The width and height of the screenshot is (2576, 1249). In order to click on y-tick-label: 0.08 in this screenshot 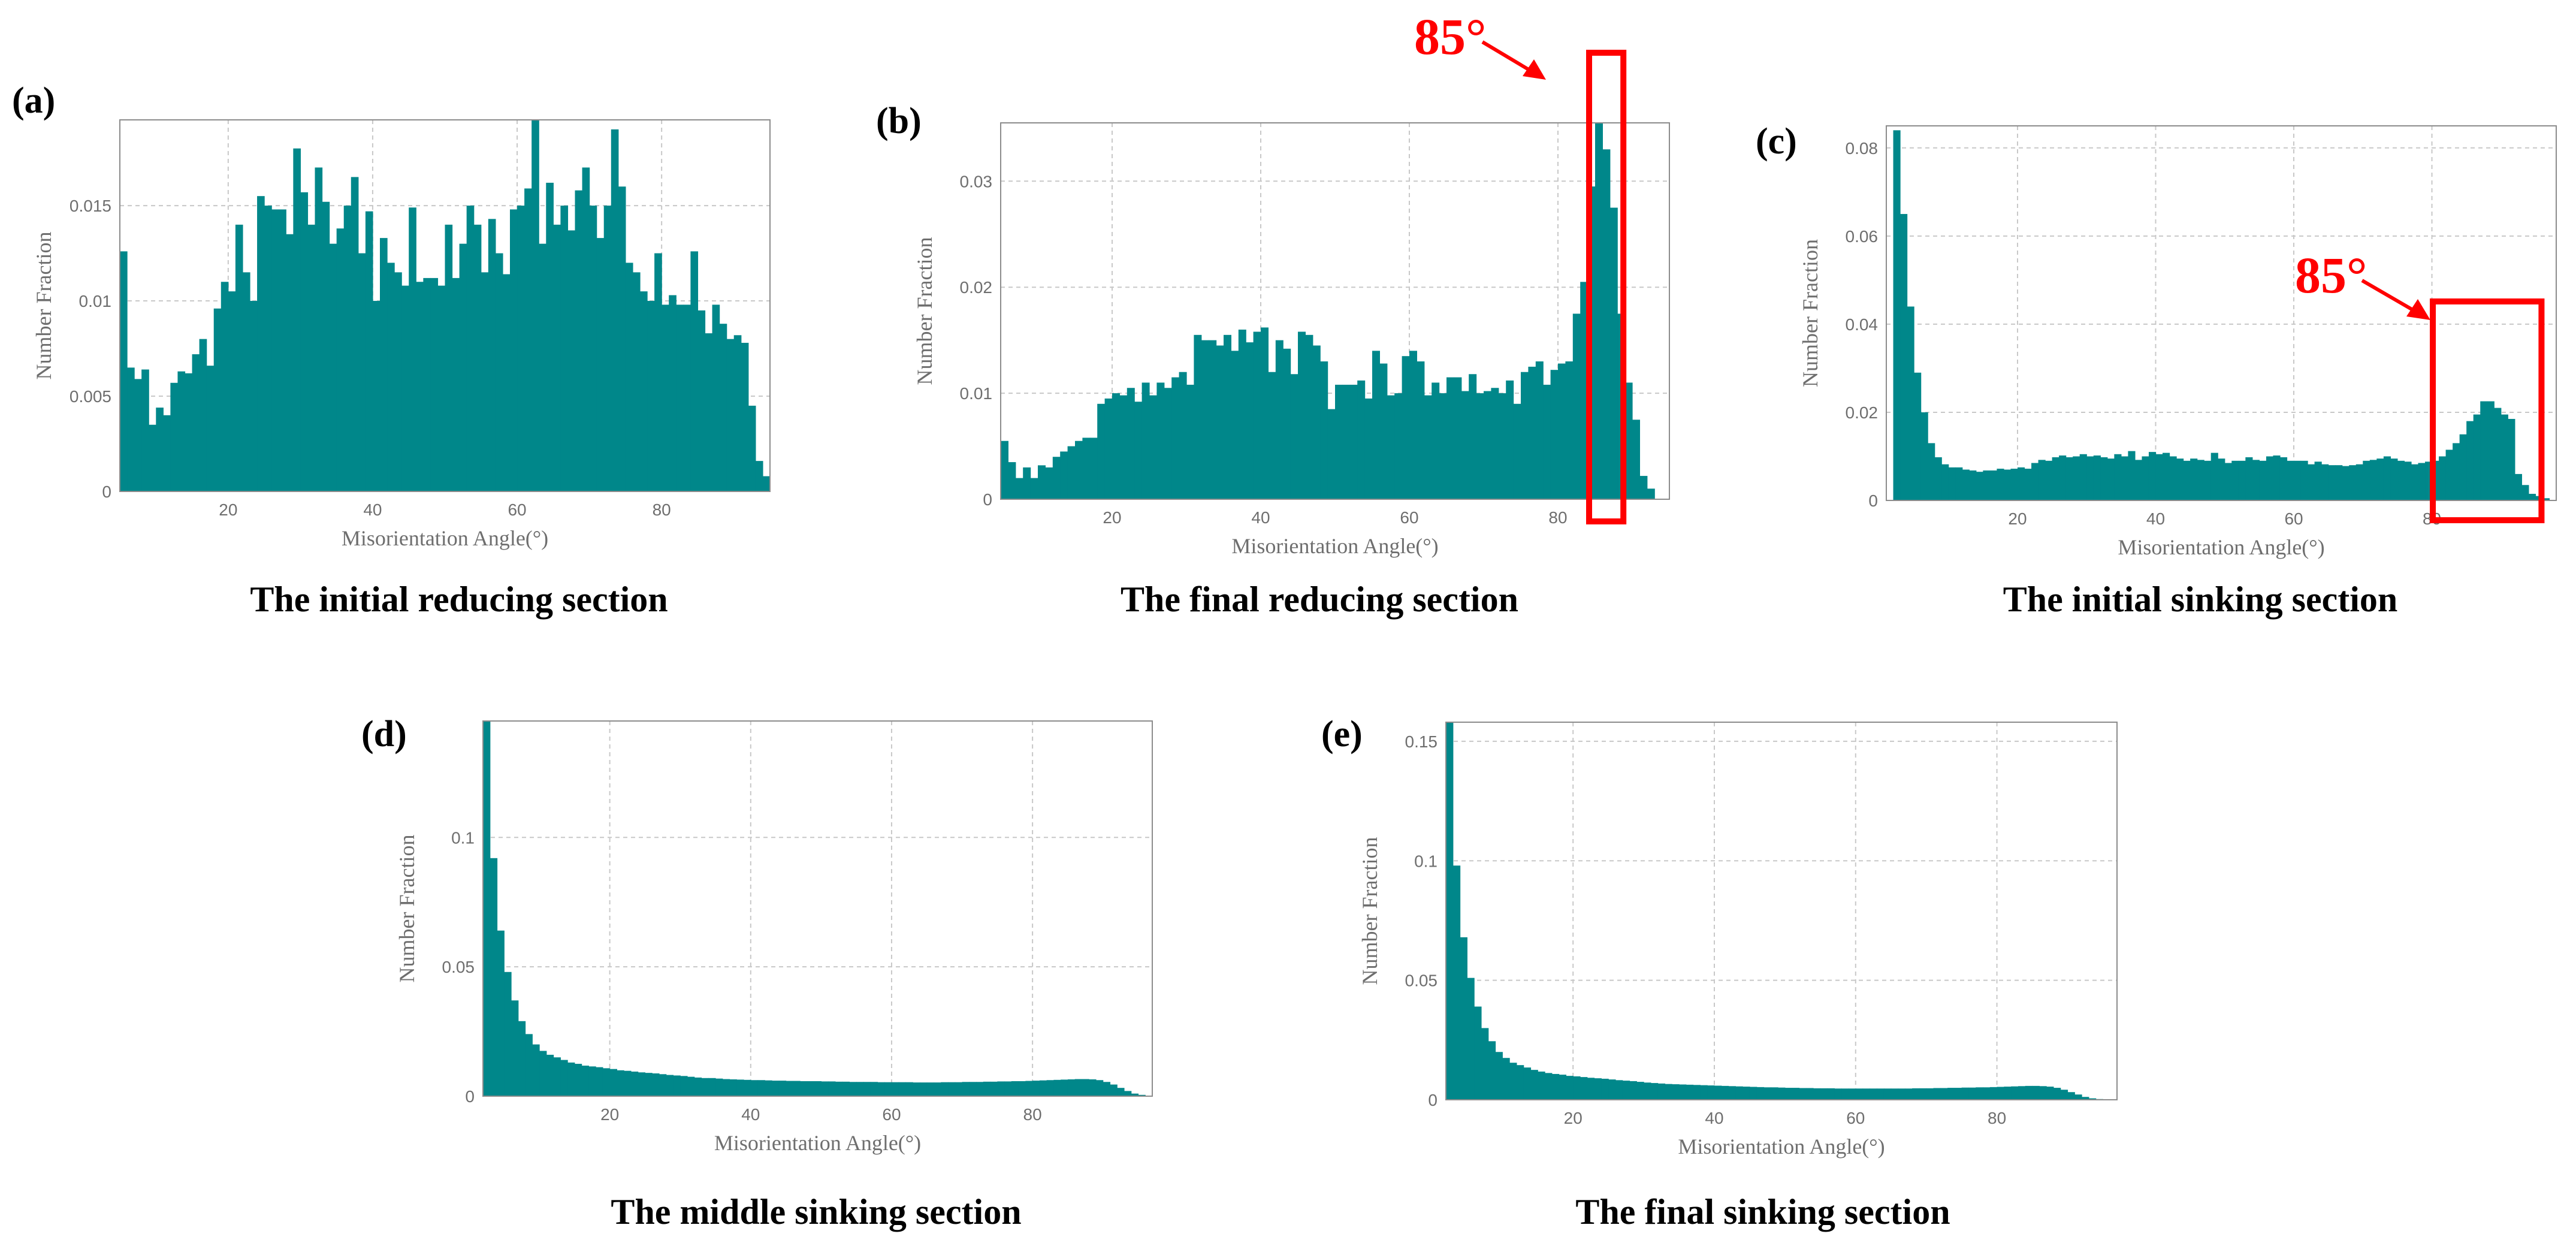, I will do `click(1863, 148)`.